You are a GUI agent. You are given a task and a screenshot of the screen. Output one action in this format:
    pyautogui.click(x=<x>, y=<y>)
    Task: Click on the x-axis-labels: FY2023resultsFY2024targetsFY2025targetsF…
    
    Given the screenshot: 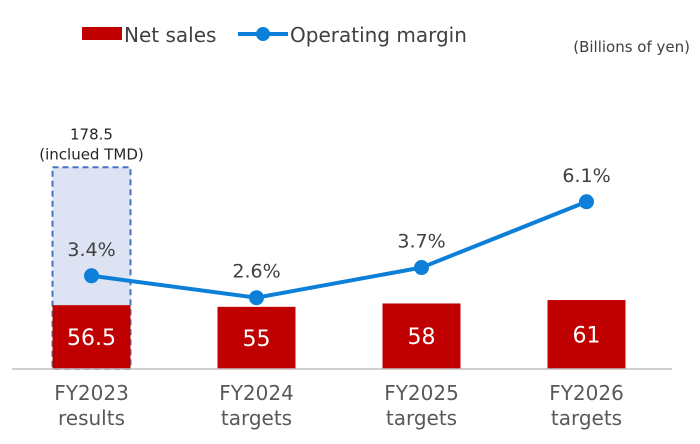 What is the action you would take?
    pyautogui.click(x=339, y=405)
    